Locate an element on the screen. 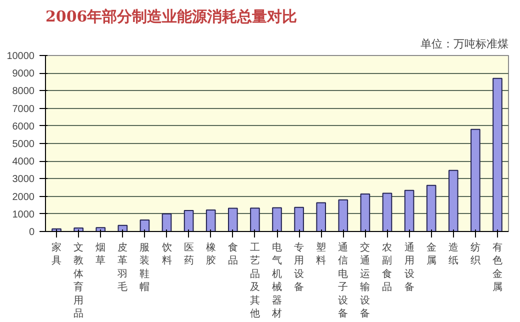 The width and height of the screenshot is (520, 322). y-tick-label: 7000 is located at coordinates (23, 109).